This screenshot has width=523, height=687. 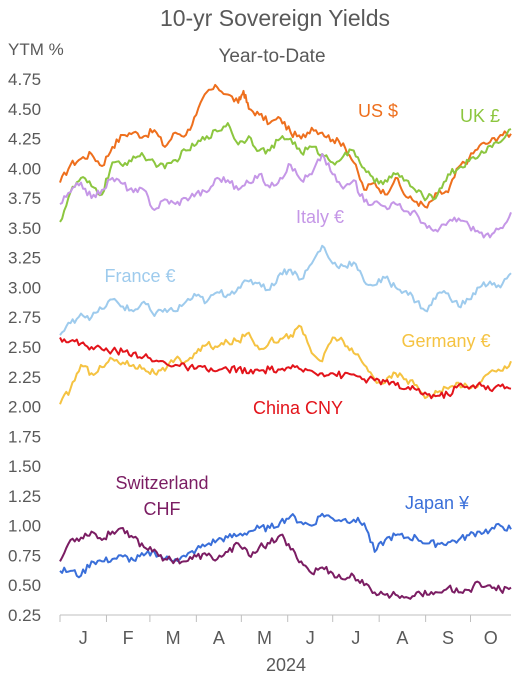 What do you see at coordinates (24, 555) in the screenshot?
I see `y-tick-label: 0.75` at bounding box center [24, 555].